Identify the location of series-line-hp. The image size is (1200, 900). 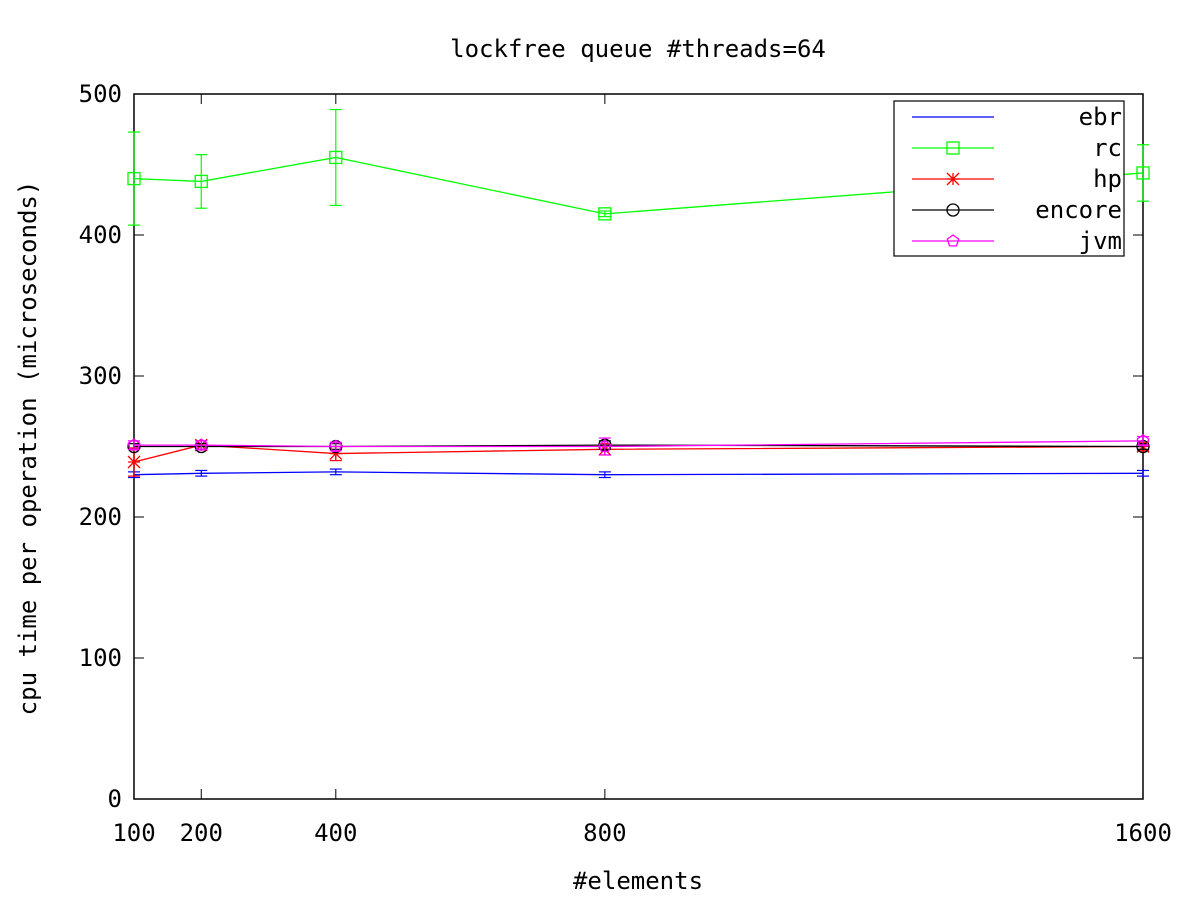
(638, 453).